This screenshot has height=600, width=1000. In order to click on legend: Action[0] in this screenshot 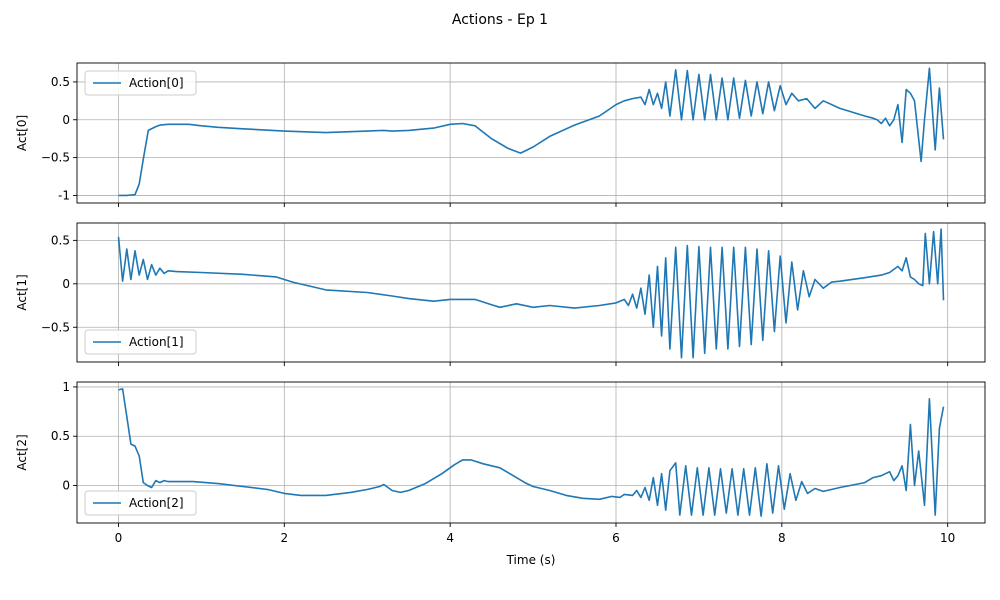, I will do `click(140, 83)`.